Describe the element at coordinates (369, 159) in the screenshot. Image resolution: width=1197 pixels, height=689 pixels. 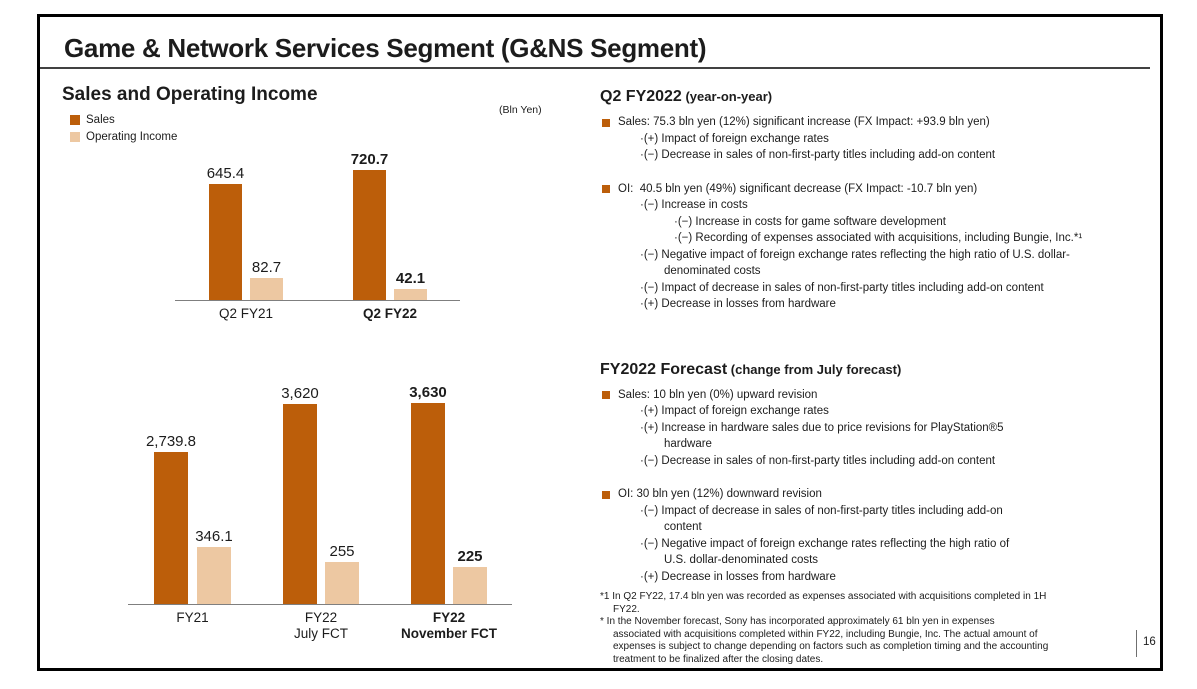
I see `bar-value-label: 720.7` at that location.